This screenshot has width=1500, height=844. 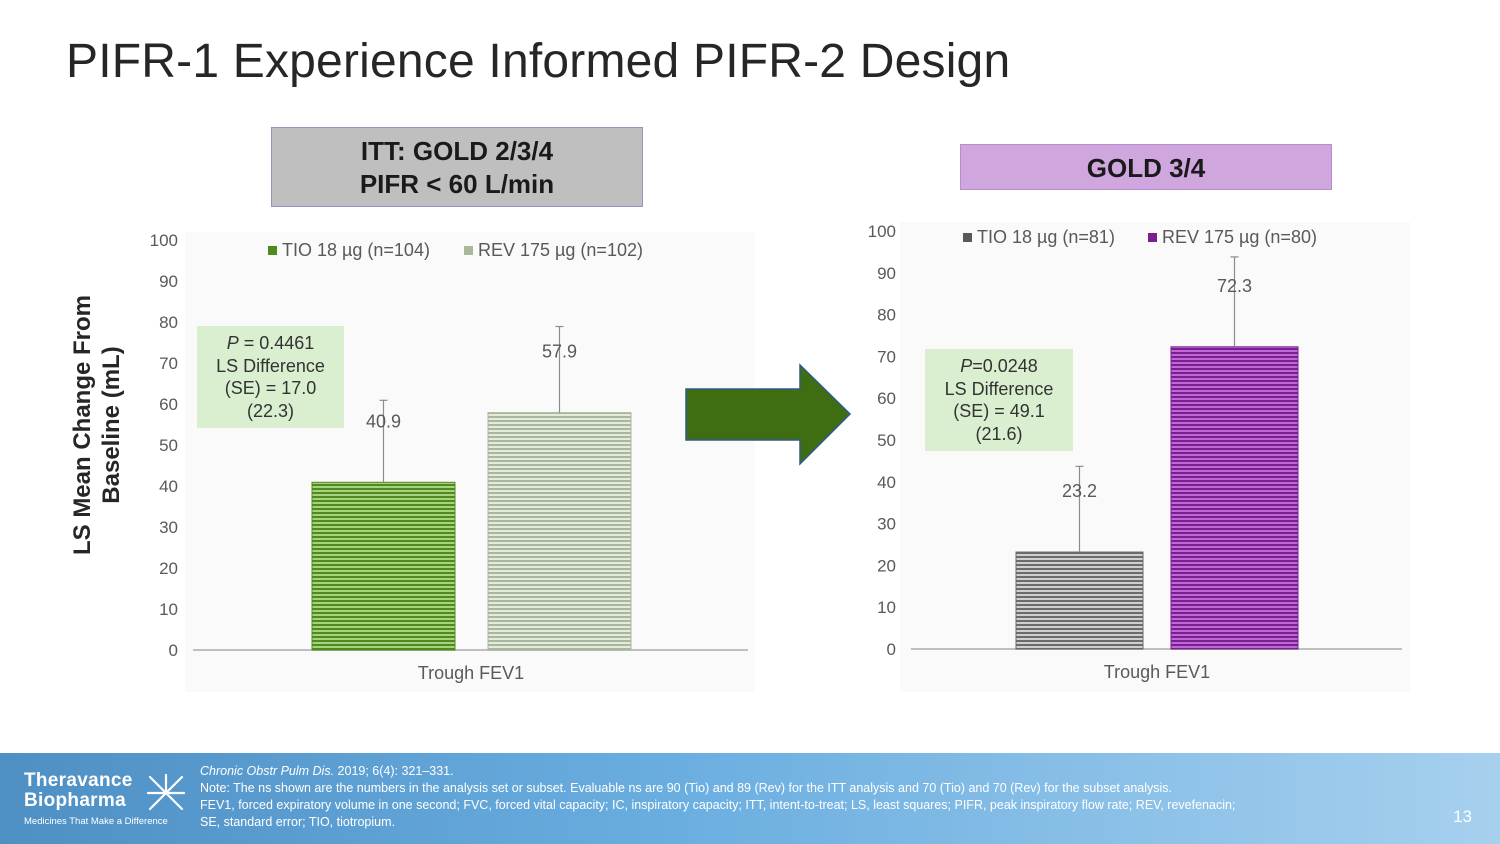 I want to click on note-line-3: SE, standard error; TIO, tiotropium., so click(x=297, y=822).